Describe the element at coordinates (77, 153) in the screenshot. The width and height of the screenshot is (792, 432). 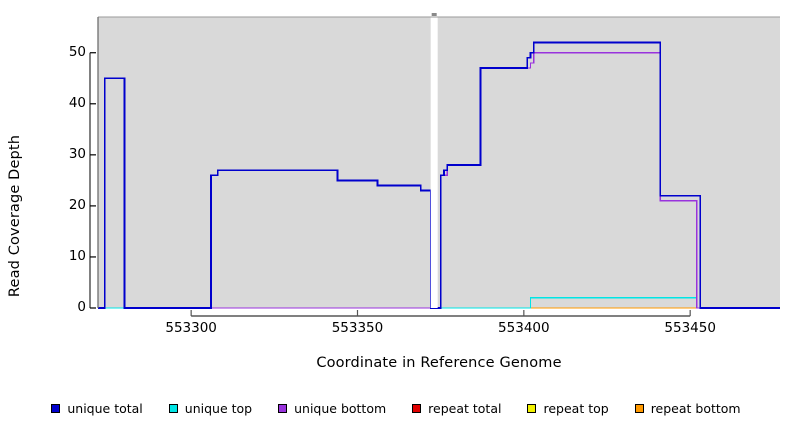
I see `y-tick-label: 30` at that location.